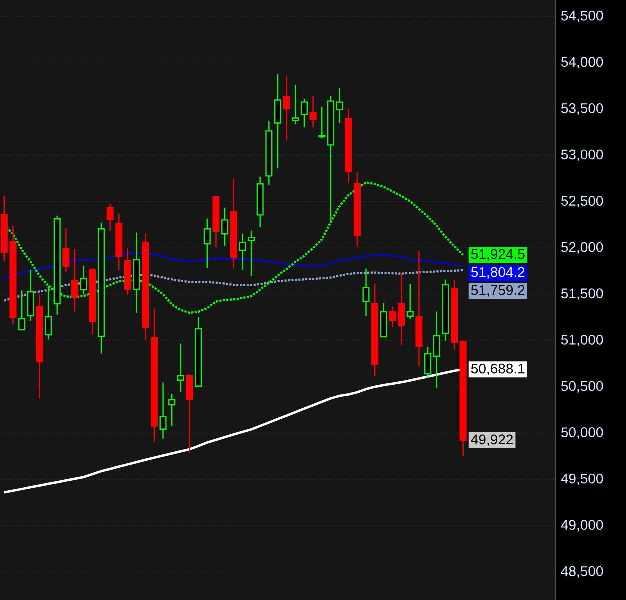 The width and height of the screenshot is (626, 600). I want to click on y-tick-label: 51,500, so click(582, 294).